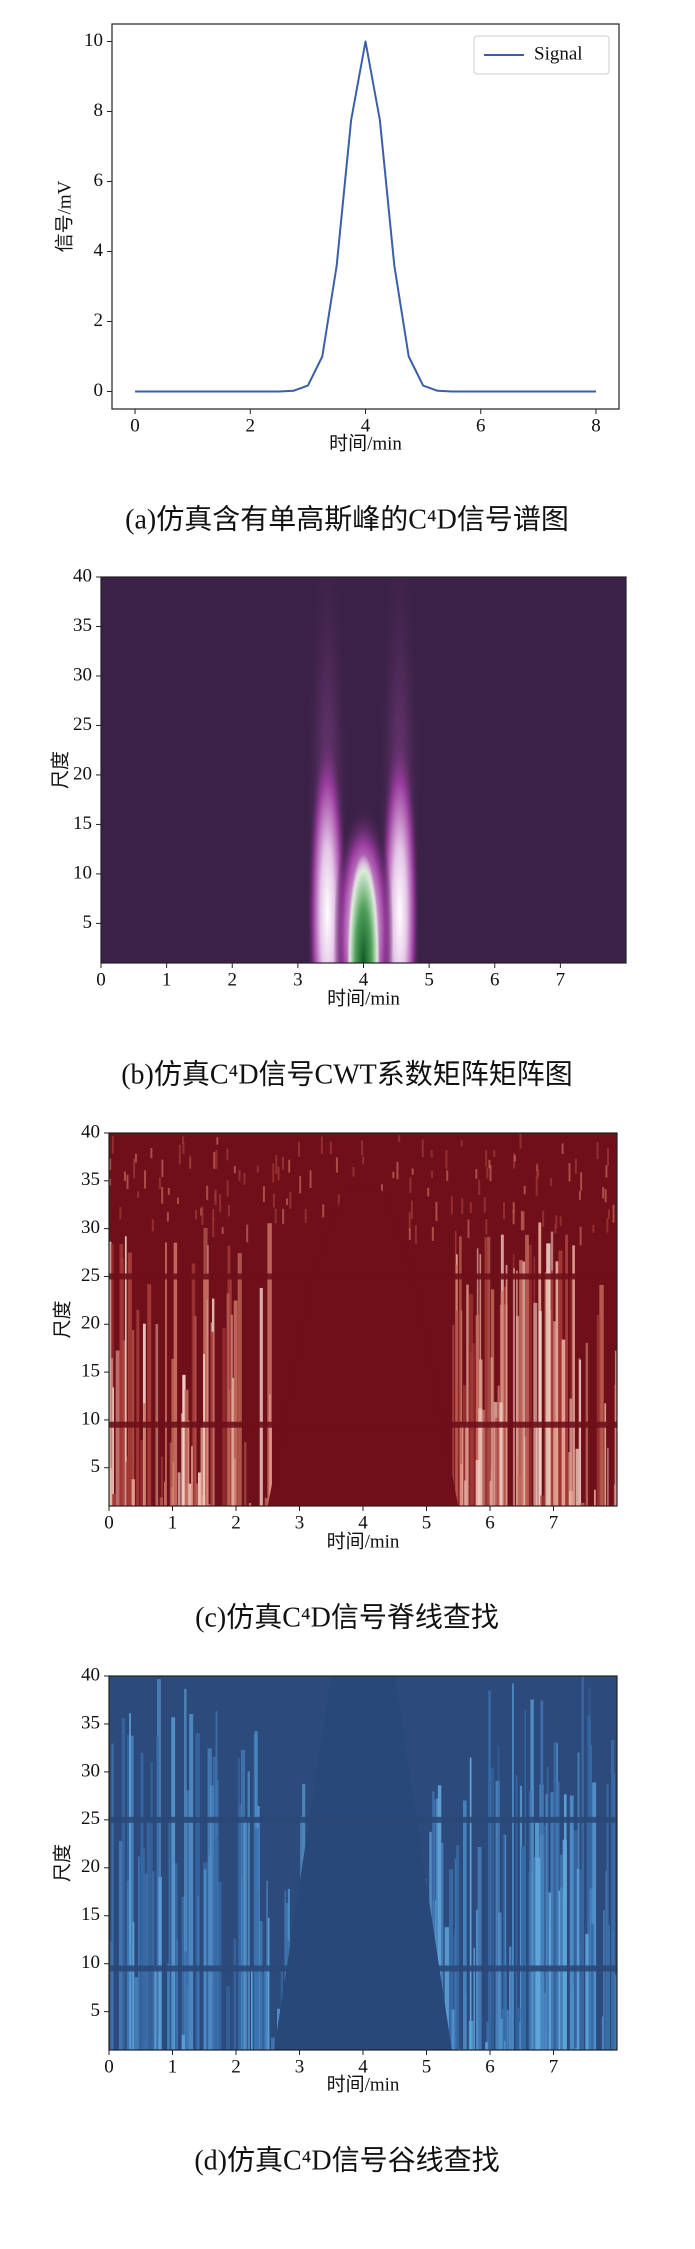 This screenshot has height=2249, width=695. Describe the element at coordinates (99, 320) in the screenshot. I see `y-tick-label: 2` at that location.